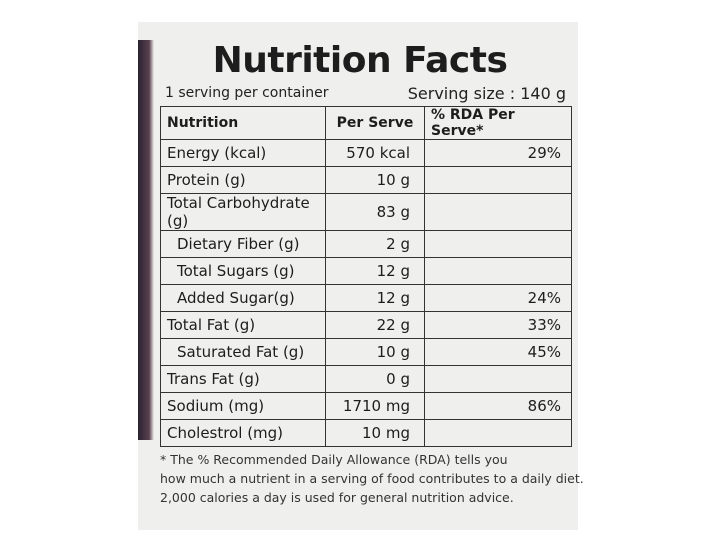 This screenshot has height=541, width=706. What do you see at coordinates (243, 212) in the screenshot?
I see `table-cell: Total Carbohydrate (g)` at bounding box center [243, 212].